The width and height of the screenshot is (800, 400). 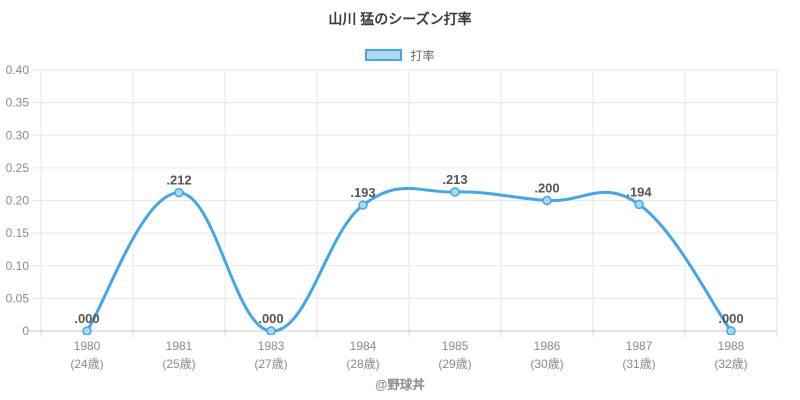 I want to click on footer-credit: @野球丼, so click(x=400, y=385).